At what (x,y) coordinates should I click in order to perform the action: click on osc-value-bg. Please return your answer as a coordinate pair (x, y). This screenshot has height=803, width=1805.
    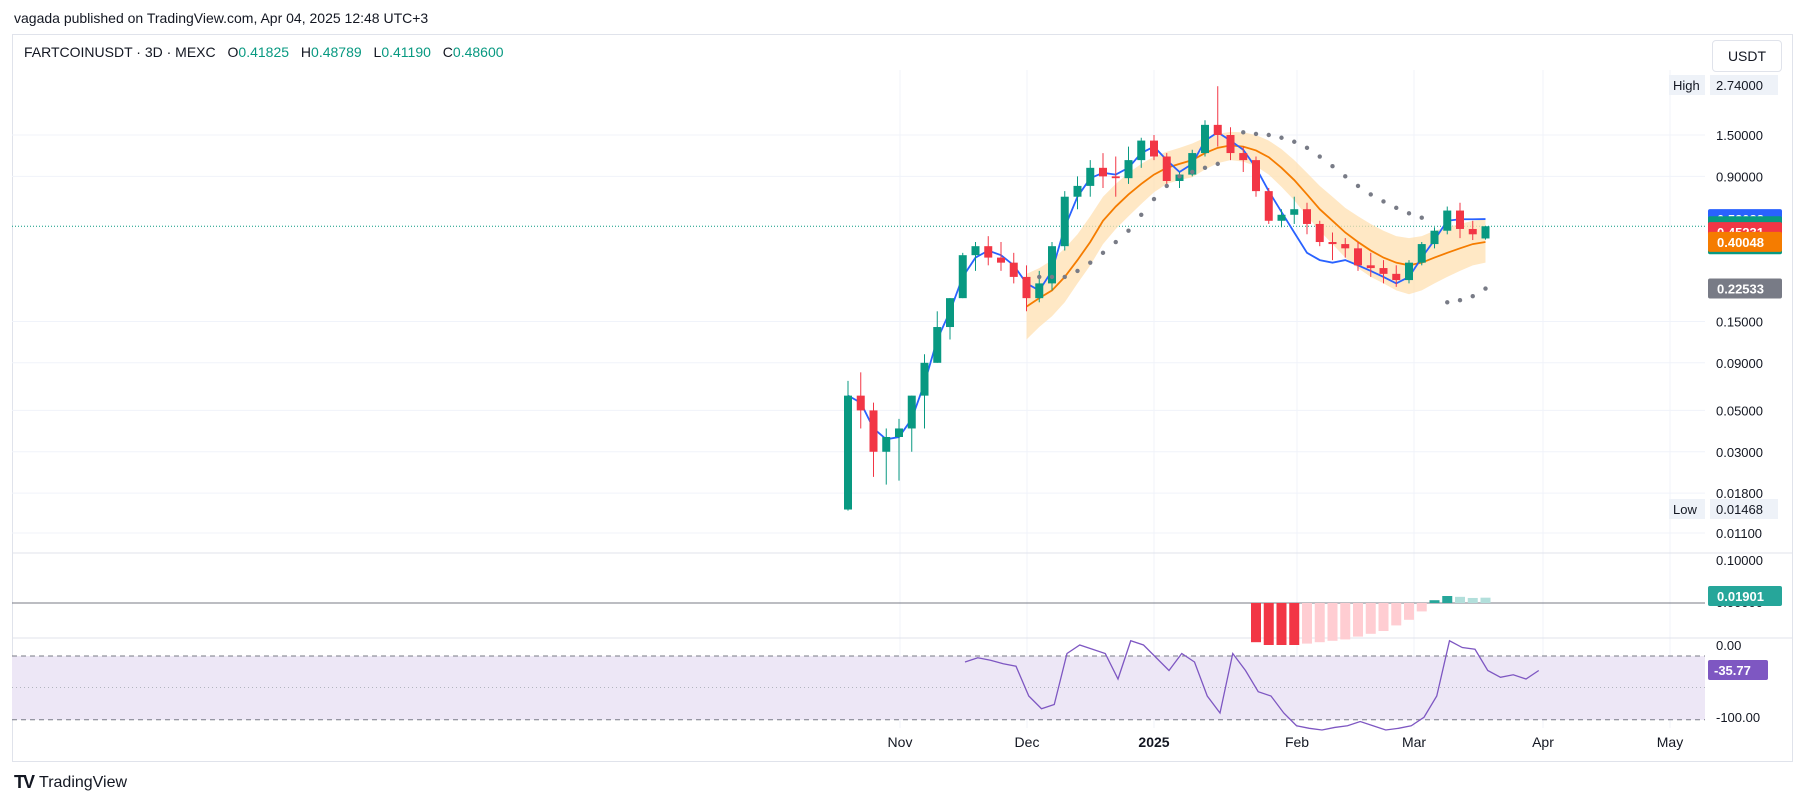
    Looking at the image, I should click on (1738, 670).